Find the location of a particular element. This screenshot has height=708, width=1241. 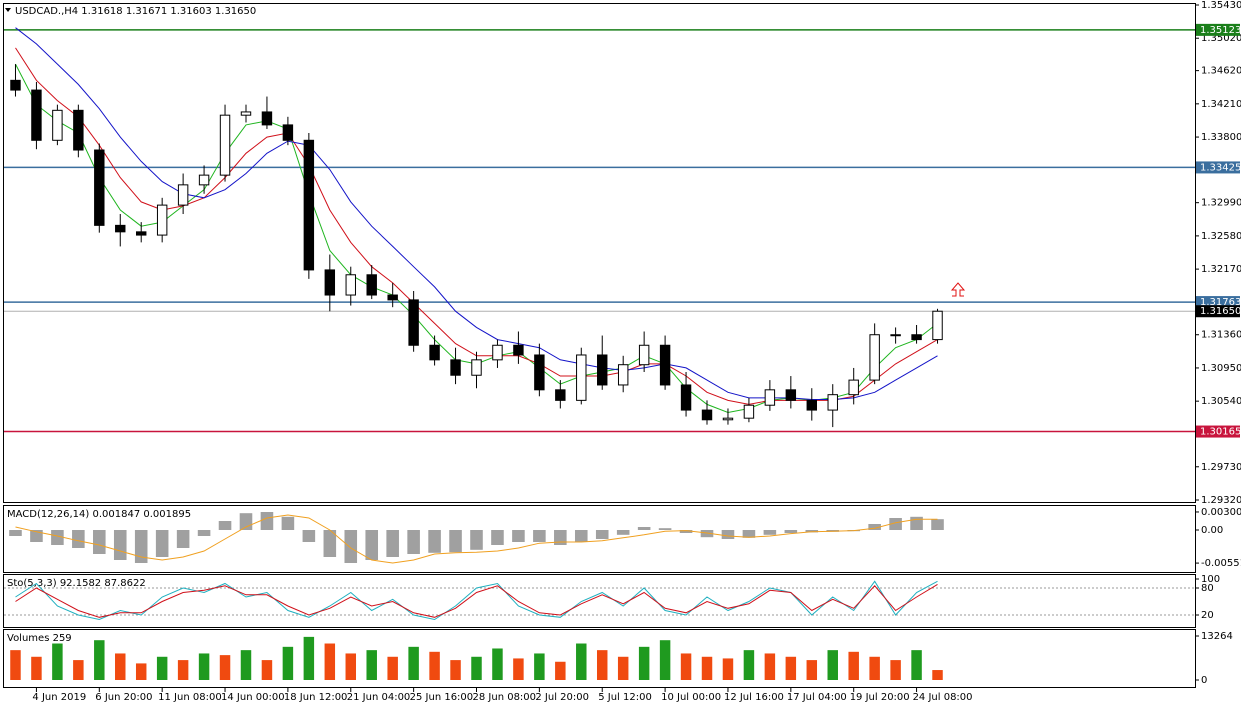

stochastic-pane is located at coordinates (599, 601).